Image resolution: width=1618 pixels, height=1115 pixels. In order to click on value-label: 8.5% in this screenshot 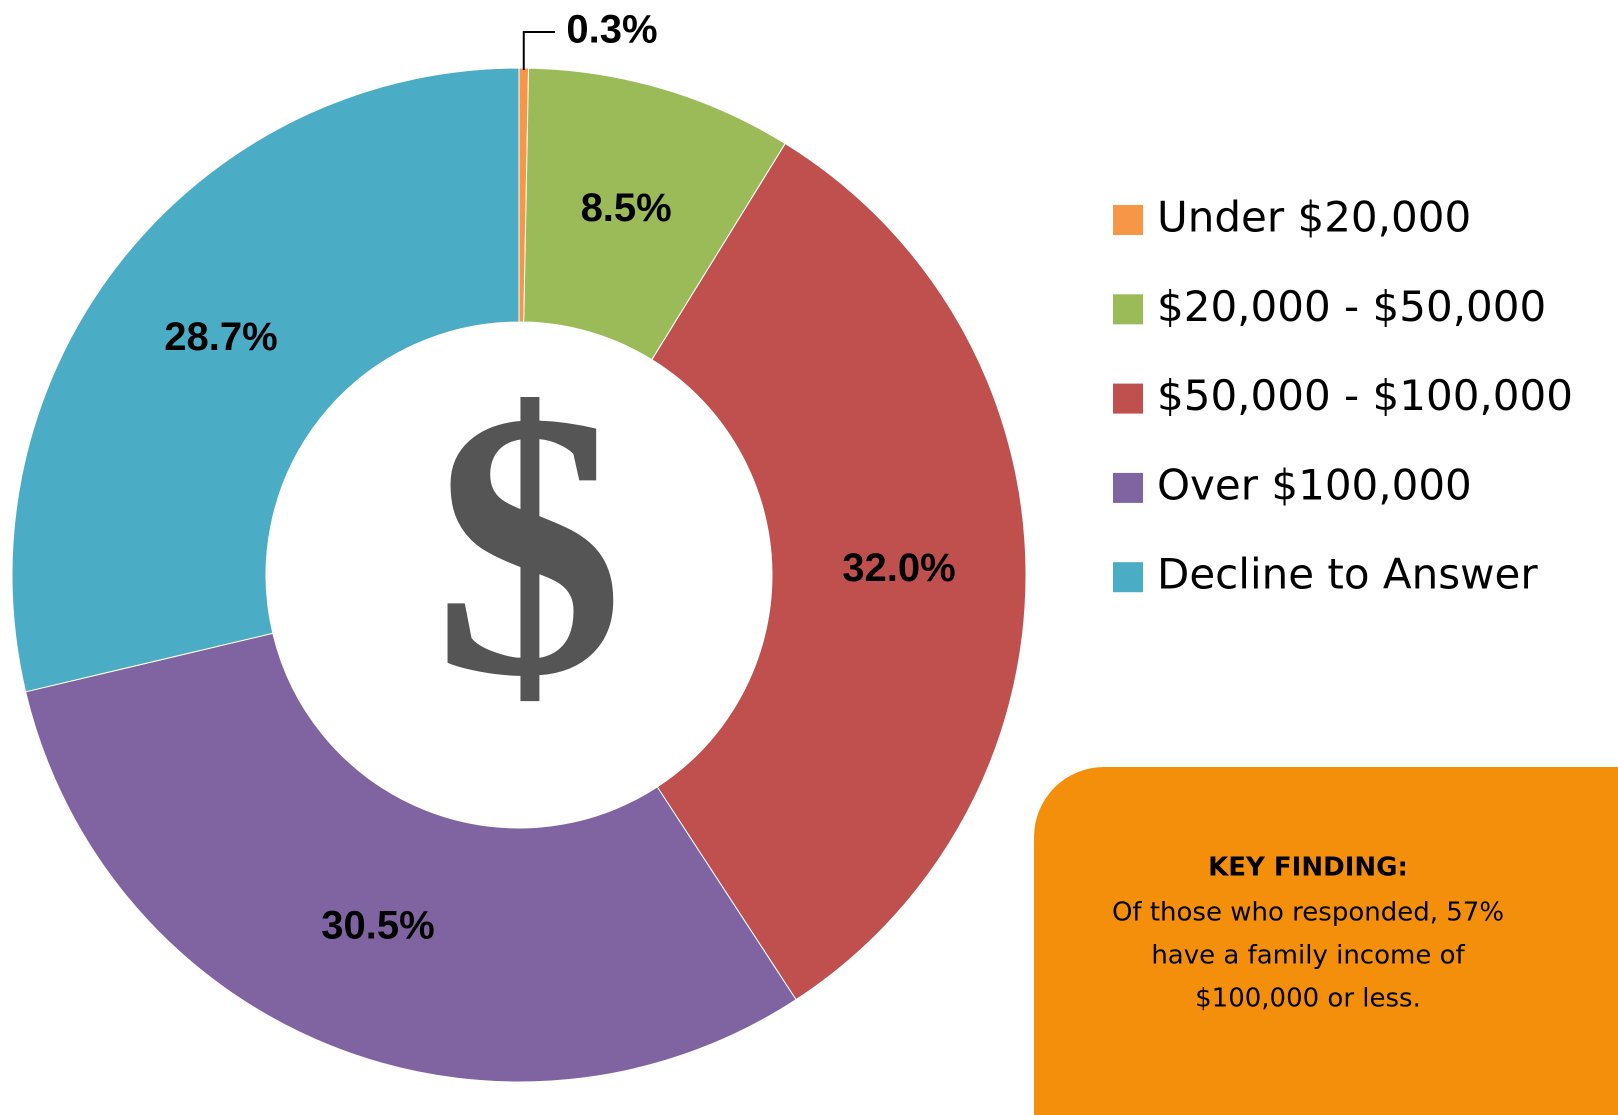, I will do `click(626, 208)`.